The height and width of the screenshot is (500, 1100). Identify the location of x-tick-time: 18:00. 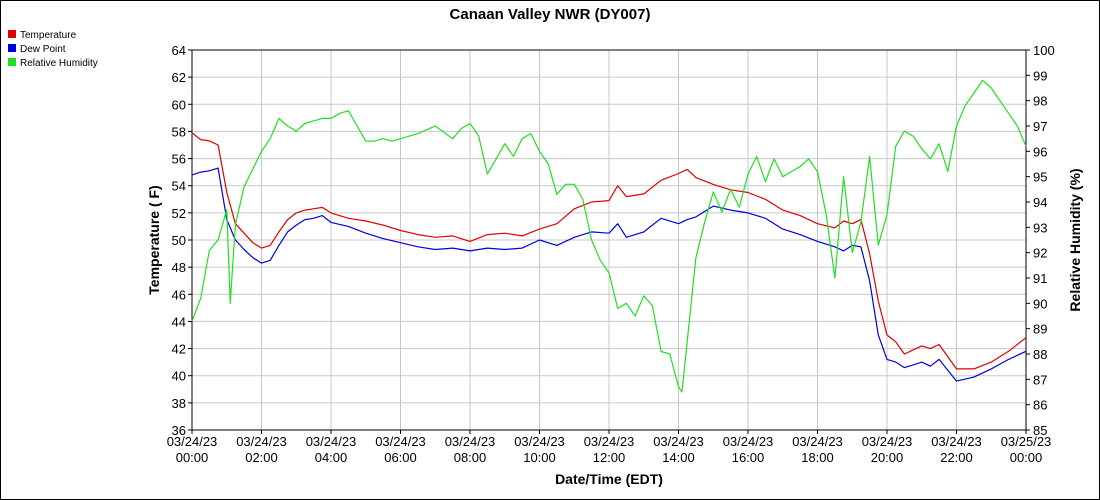
(817, 457).